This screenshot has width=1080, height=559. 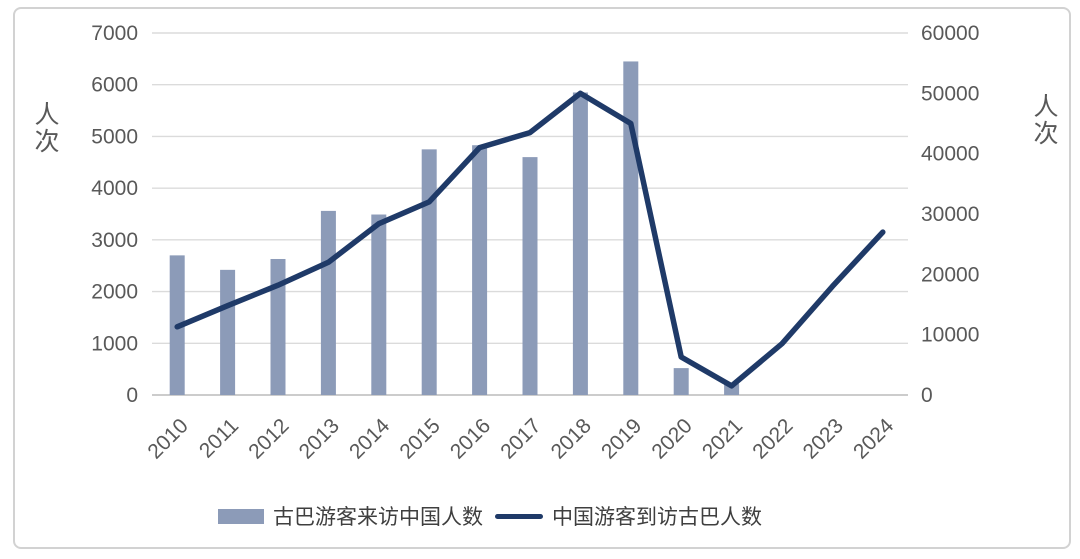 What do you see at coordinates (519, 516) in the screenshot?
I see `line-series-swatch-icon` at bounding box center [519, 516].